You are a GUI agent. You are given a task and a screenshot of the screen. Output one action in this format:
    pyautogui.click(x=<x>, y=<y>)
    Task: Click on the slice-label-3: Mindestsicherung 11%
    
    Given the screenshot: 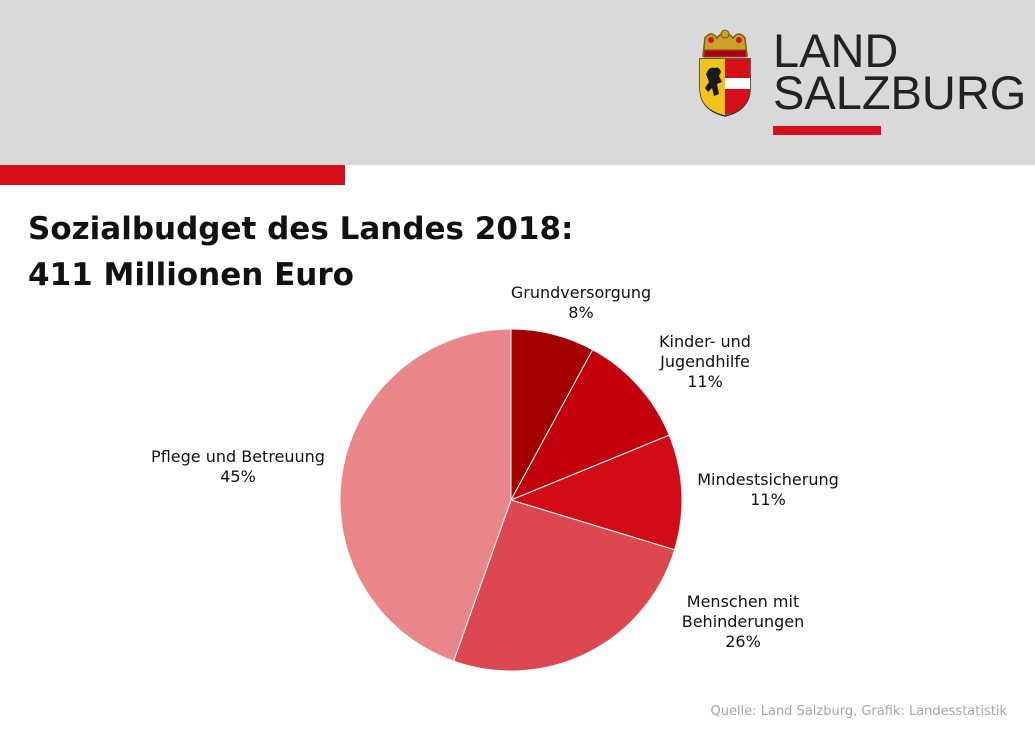 What is the action you would take?
    pyautogui.click(x=768, y=490)
    